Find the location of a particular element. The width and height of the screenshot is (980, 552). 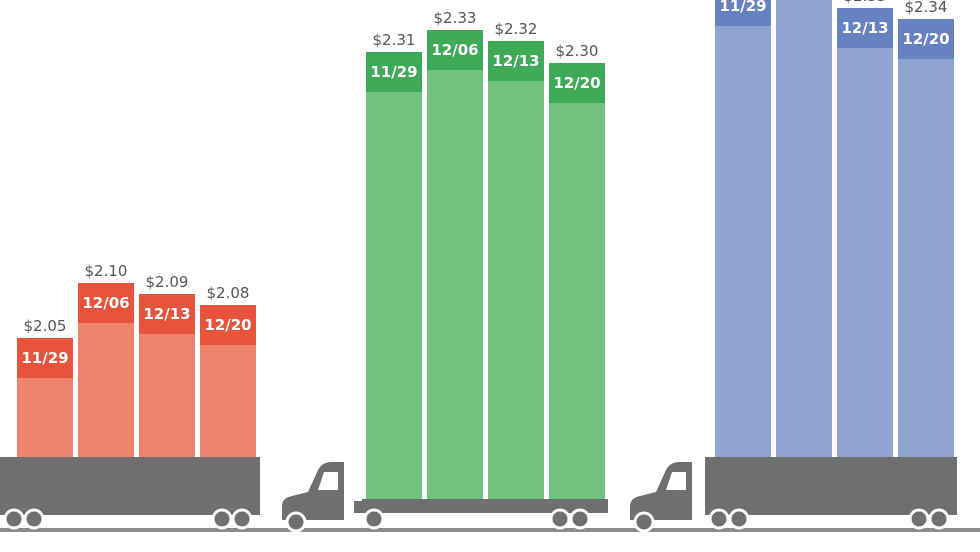

bar: 11/29 $2.05 is located at coordinates (45, 387).